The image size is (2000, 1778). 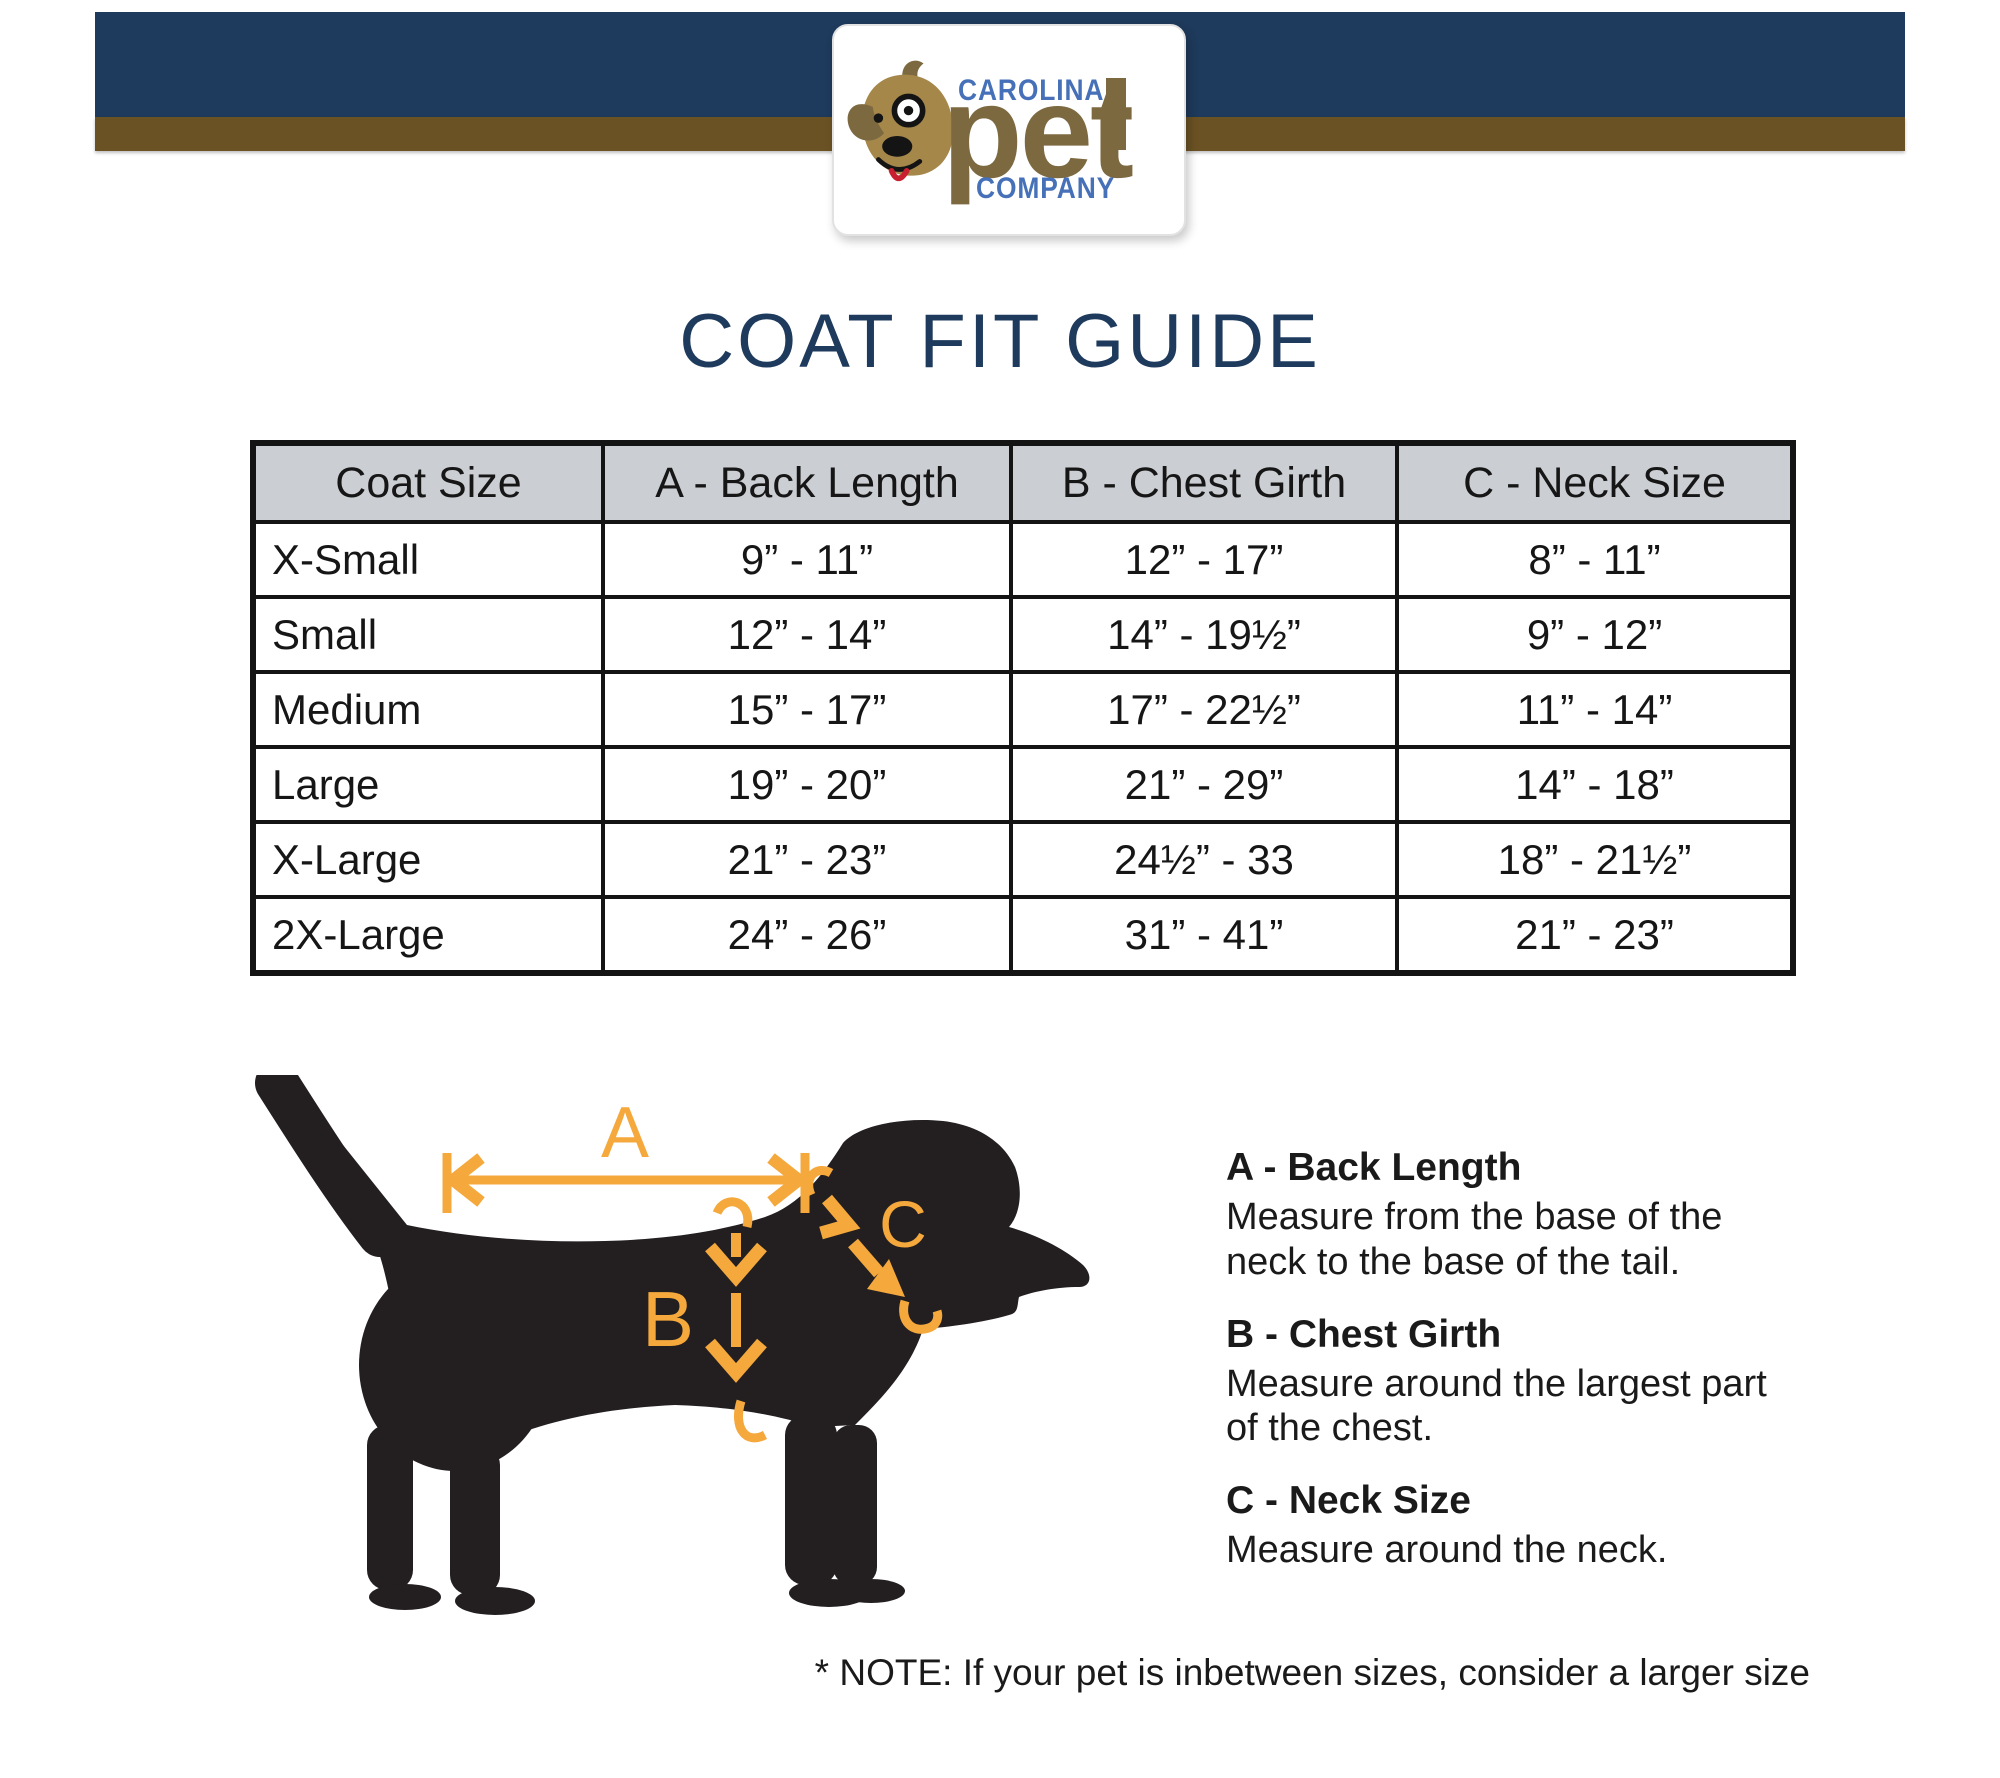 I want to click on dog-face-logo-icon, so click(x=900, y=121).